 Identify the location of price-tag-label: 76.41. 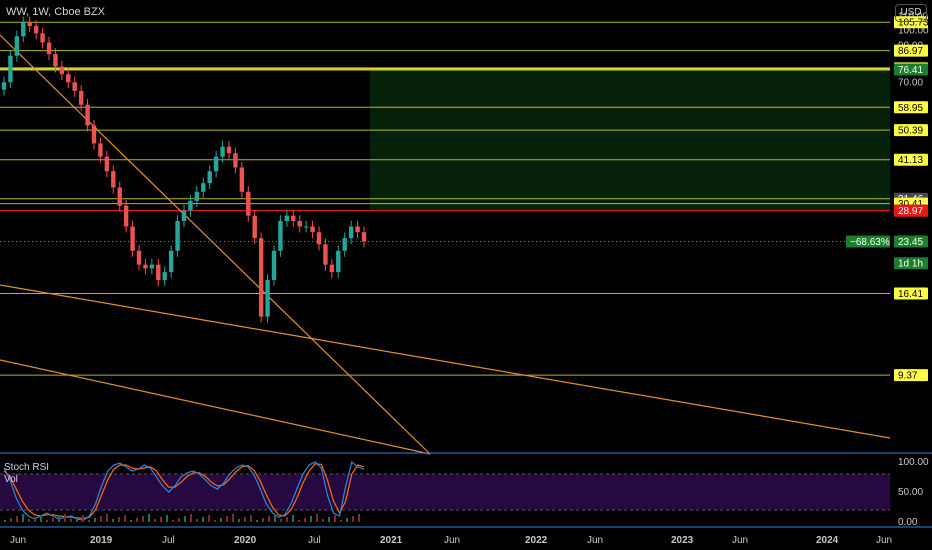
(910, 70).